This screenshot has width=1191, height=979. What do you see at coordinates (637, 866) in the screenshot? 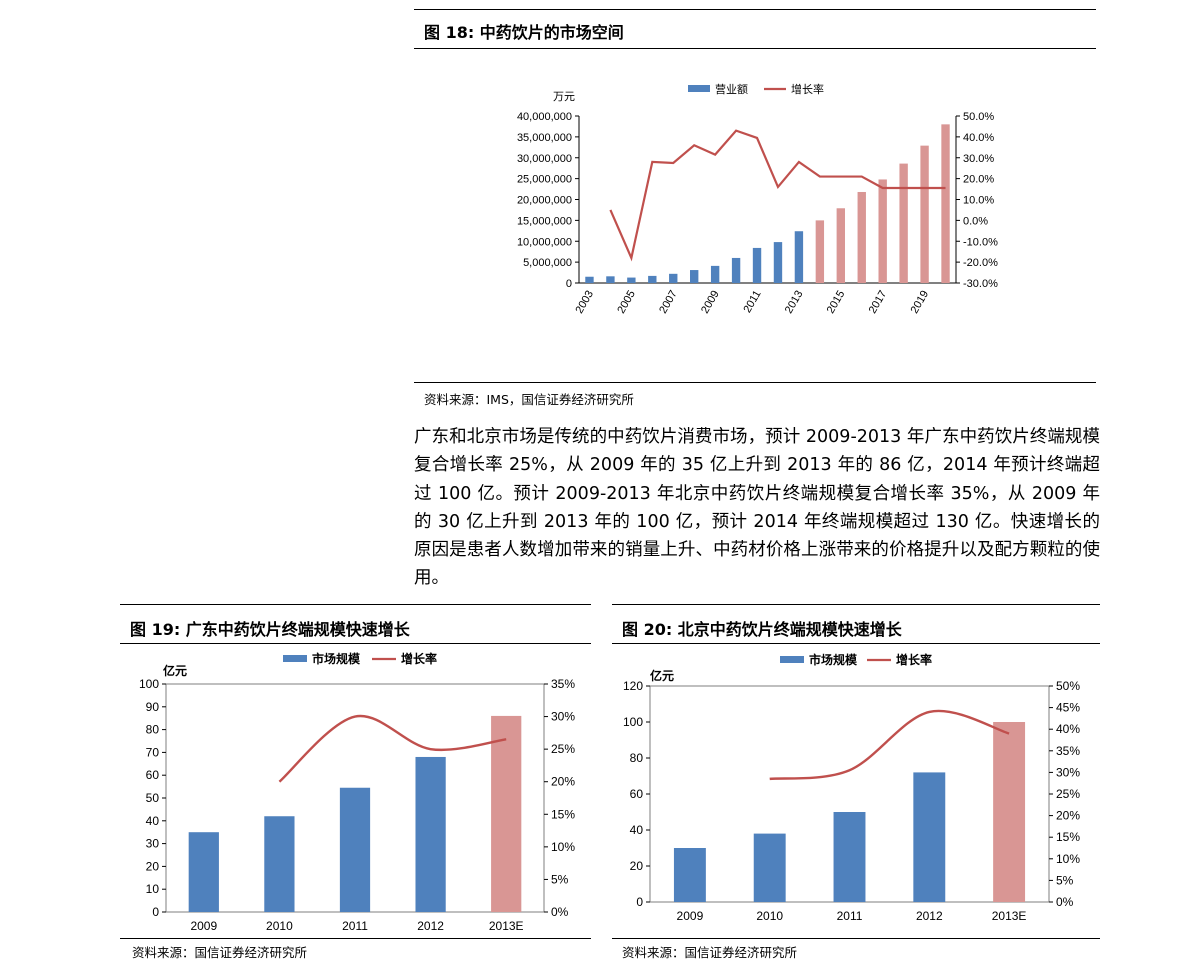
I see `y-tick-label: 20` at bounding box center [637, 866].